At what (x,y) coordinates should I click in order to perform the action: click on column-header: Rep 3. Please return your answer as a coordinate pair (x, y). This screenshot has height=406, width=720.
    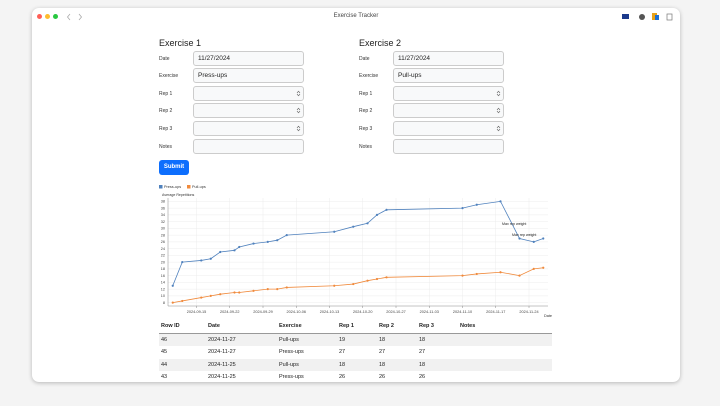
    Looking at the image, I should click on (437, 327).